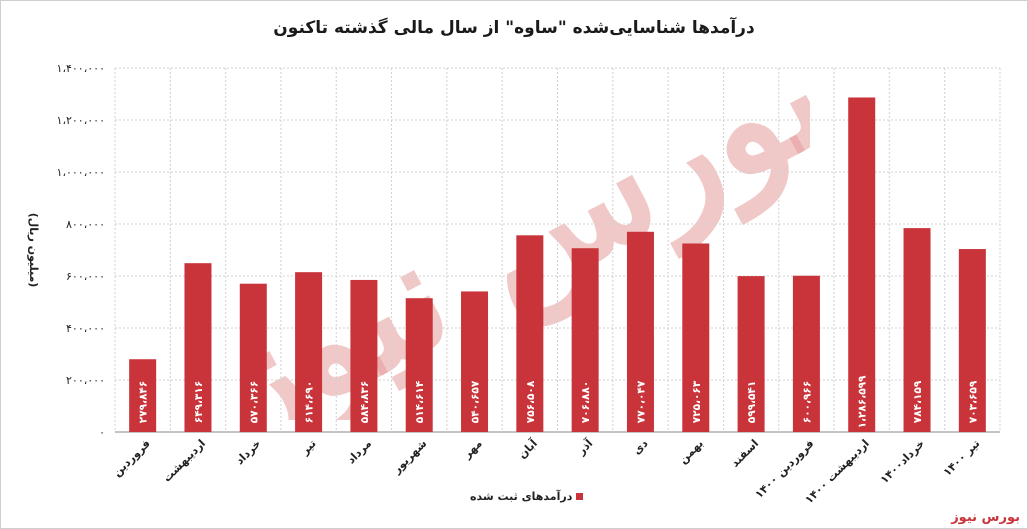  I want to click on x-tick-label: تیر, so click(308, 447).